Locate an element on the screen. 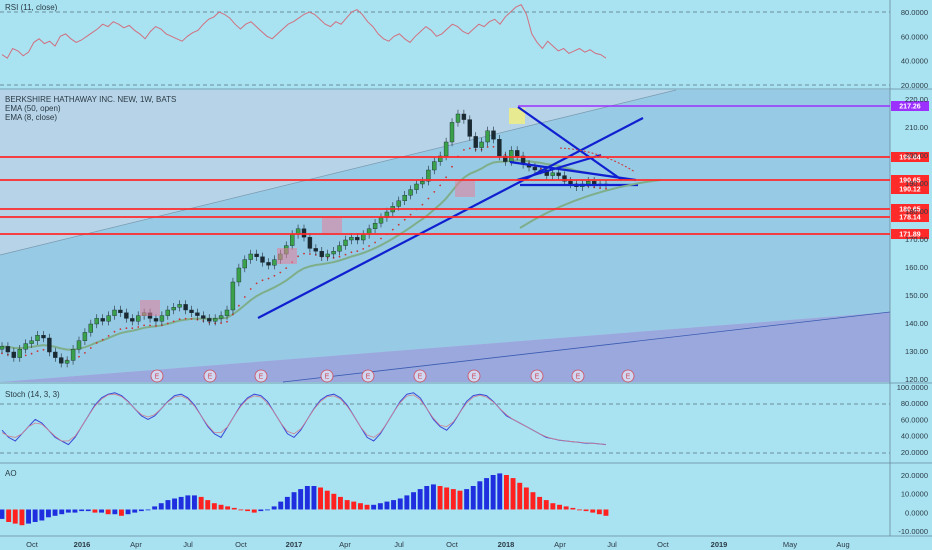 This screenshot has width=932, height=550. stoch-d-line is located at coordinates (304, 419).